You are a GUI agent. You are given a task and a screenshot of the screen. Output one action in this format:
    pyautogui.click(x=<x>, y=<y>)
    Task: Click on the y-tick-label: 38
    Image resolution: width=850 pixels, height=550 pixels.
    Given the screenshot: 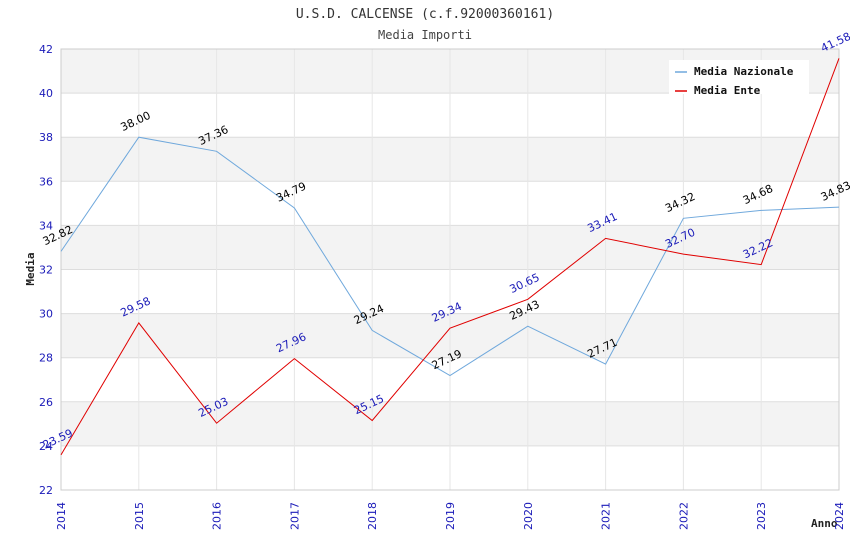 What is the action you would take?
    pyautogui.click(x=46, y=137)
    